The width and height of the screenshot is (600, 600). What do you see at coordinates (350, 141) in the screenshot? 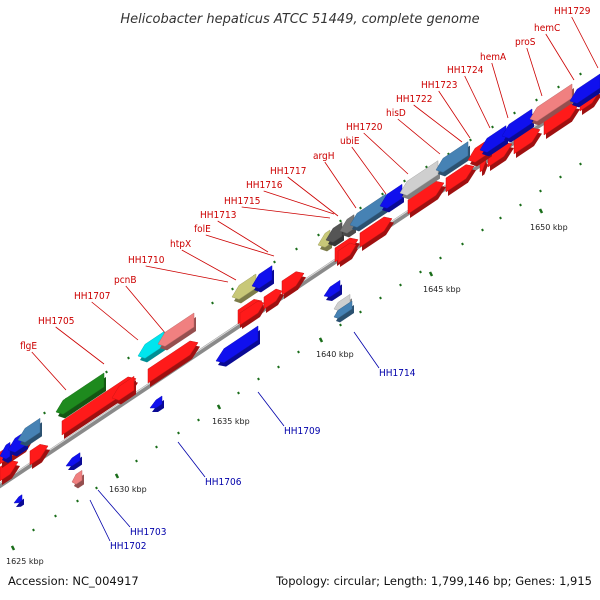
I see `gene-label-top: ubiE` at bounding box center [350, 141].